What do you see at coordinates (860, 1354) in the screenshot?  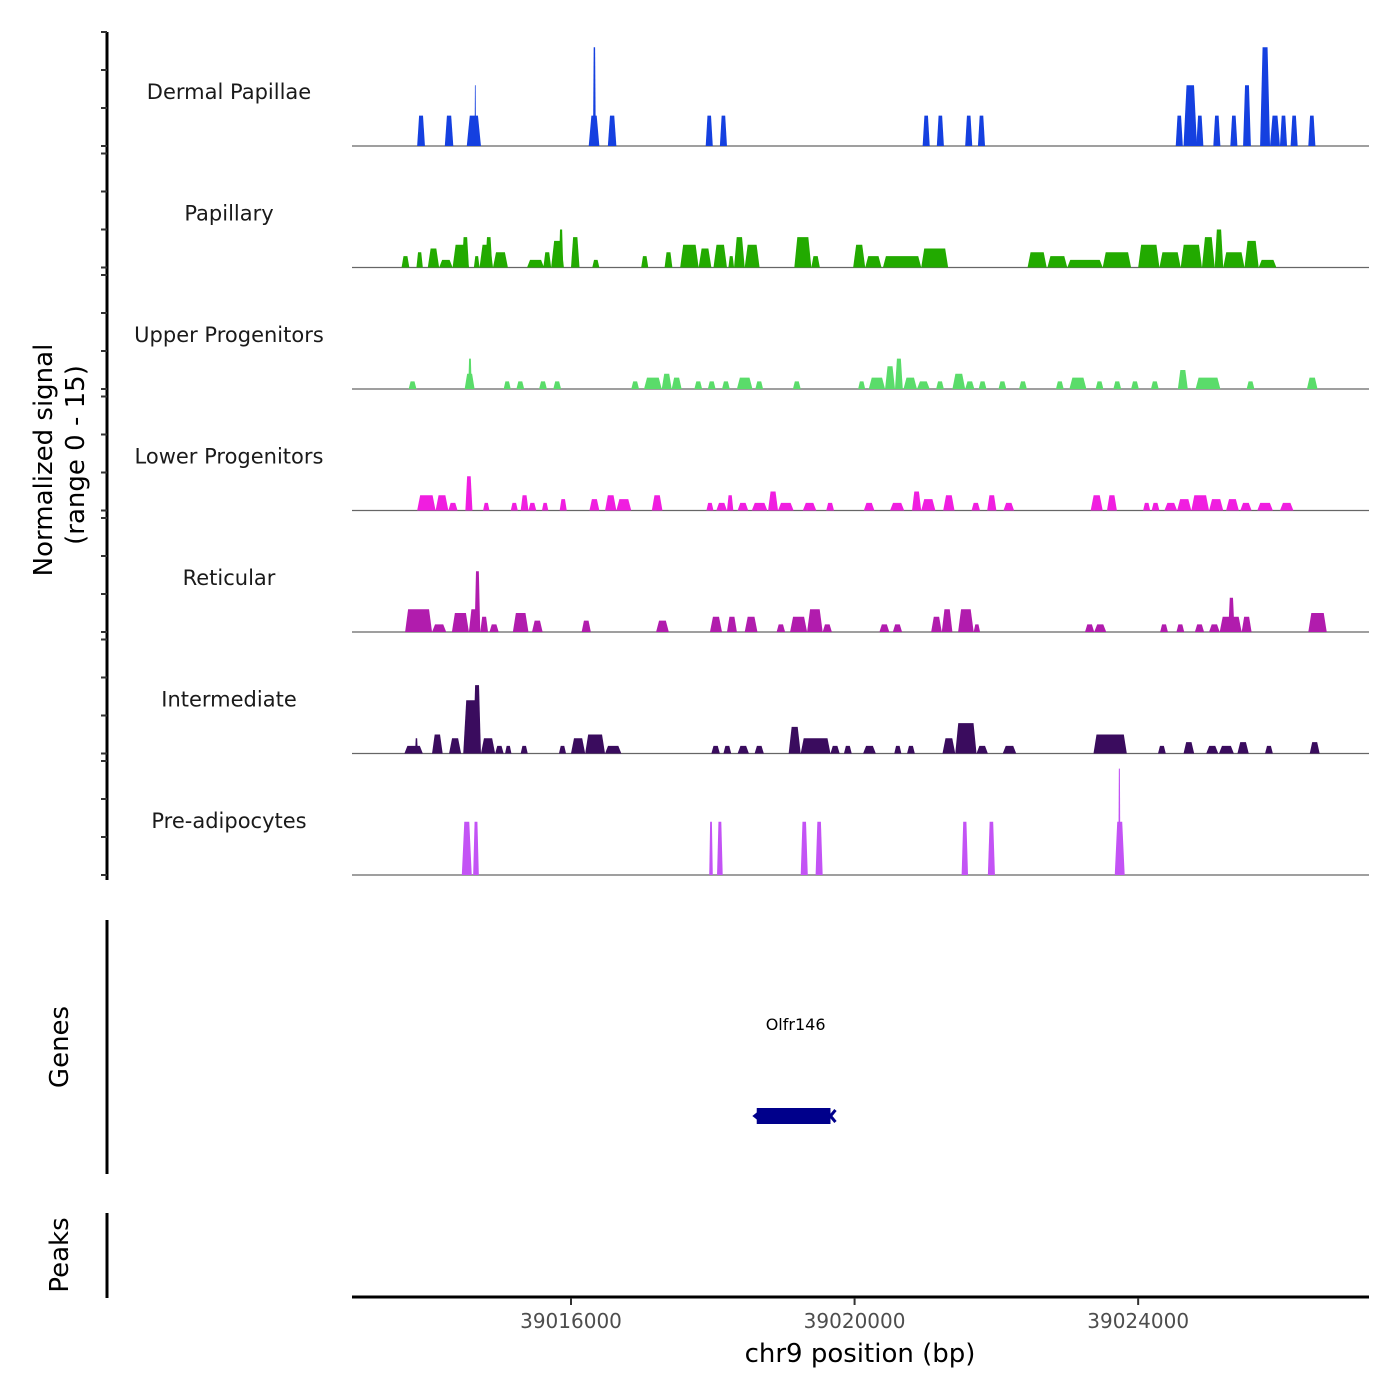 I see `x-axis-title: chr9 position (bp)` at bounding box center [860, 1354].